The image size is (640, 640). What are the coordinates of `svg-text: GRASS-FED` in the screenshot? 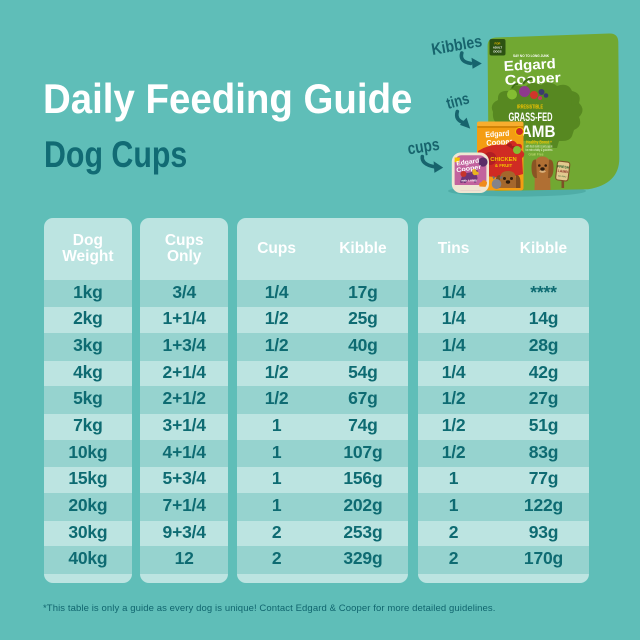 It's located at (531, 118).